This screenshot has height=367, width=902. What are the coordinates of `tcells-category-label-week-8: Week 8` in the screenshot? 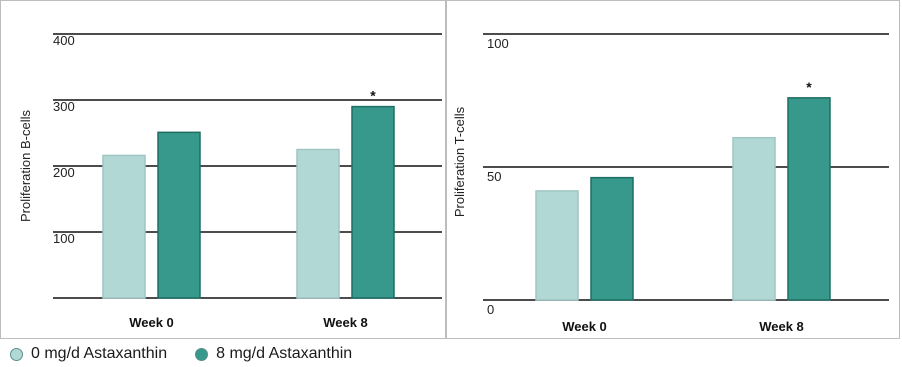 It's located at (781, 326).